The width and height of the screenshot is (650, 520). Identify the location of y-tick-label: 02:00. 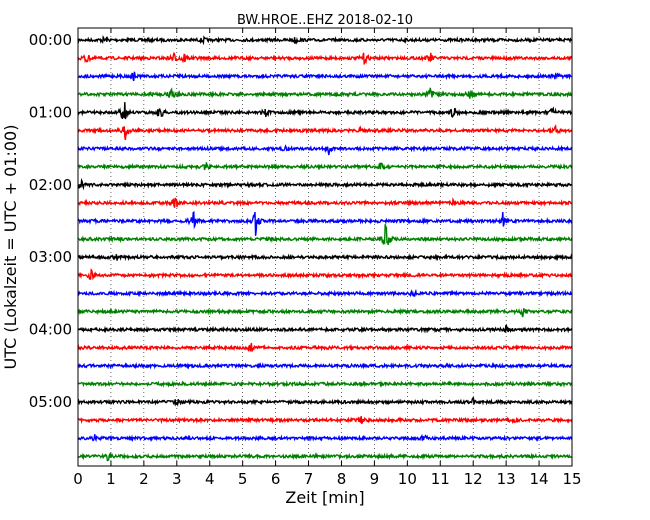
(50, 185).